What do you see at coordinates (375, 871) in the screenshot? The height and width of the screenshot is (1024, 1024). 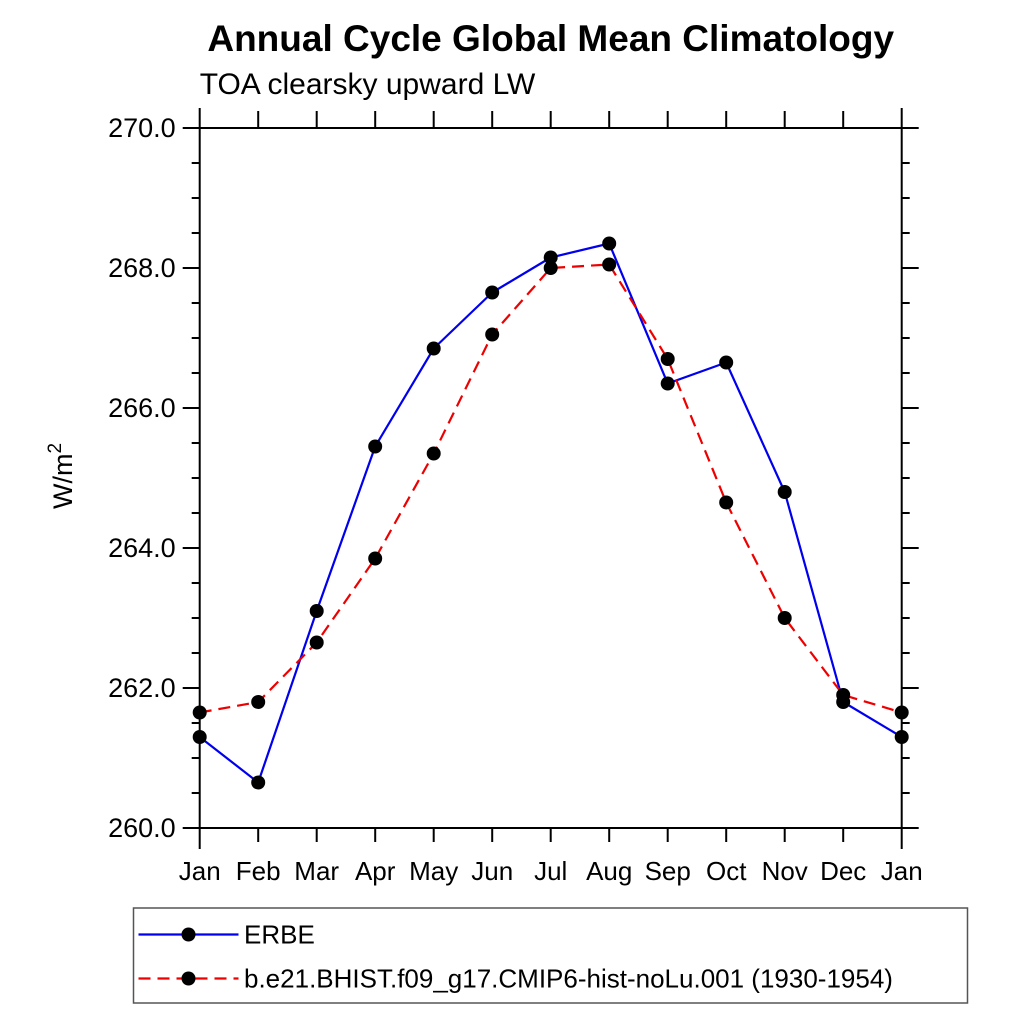 I see `x-tick-label: Apr` at bounding box center [375, 871].